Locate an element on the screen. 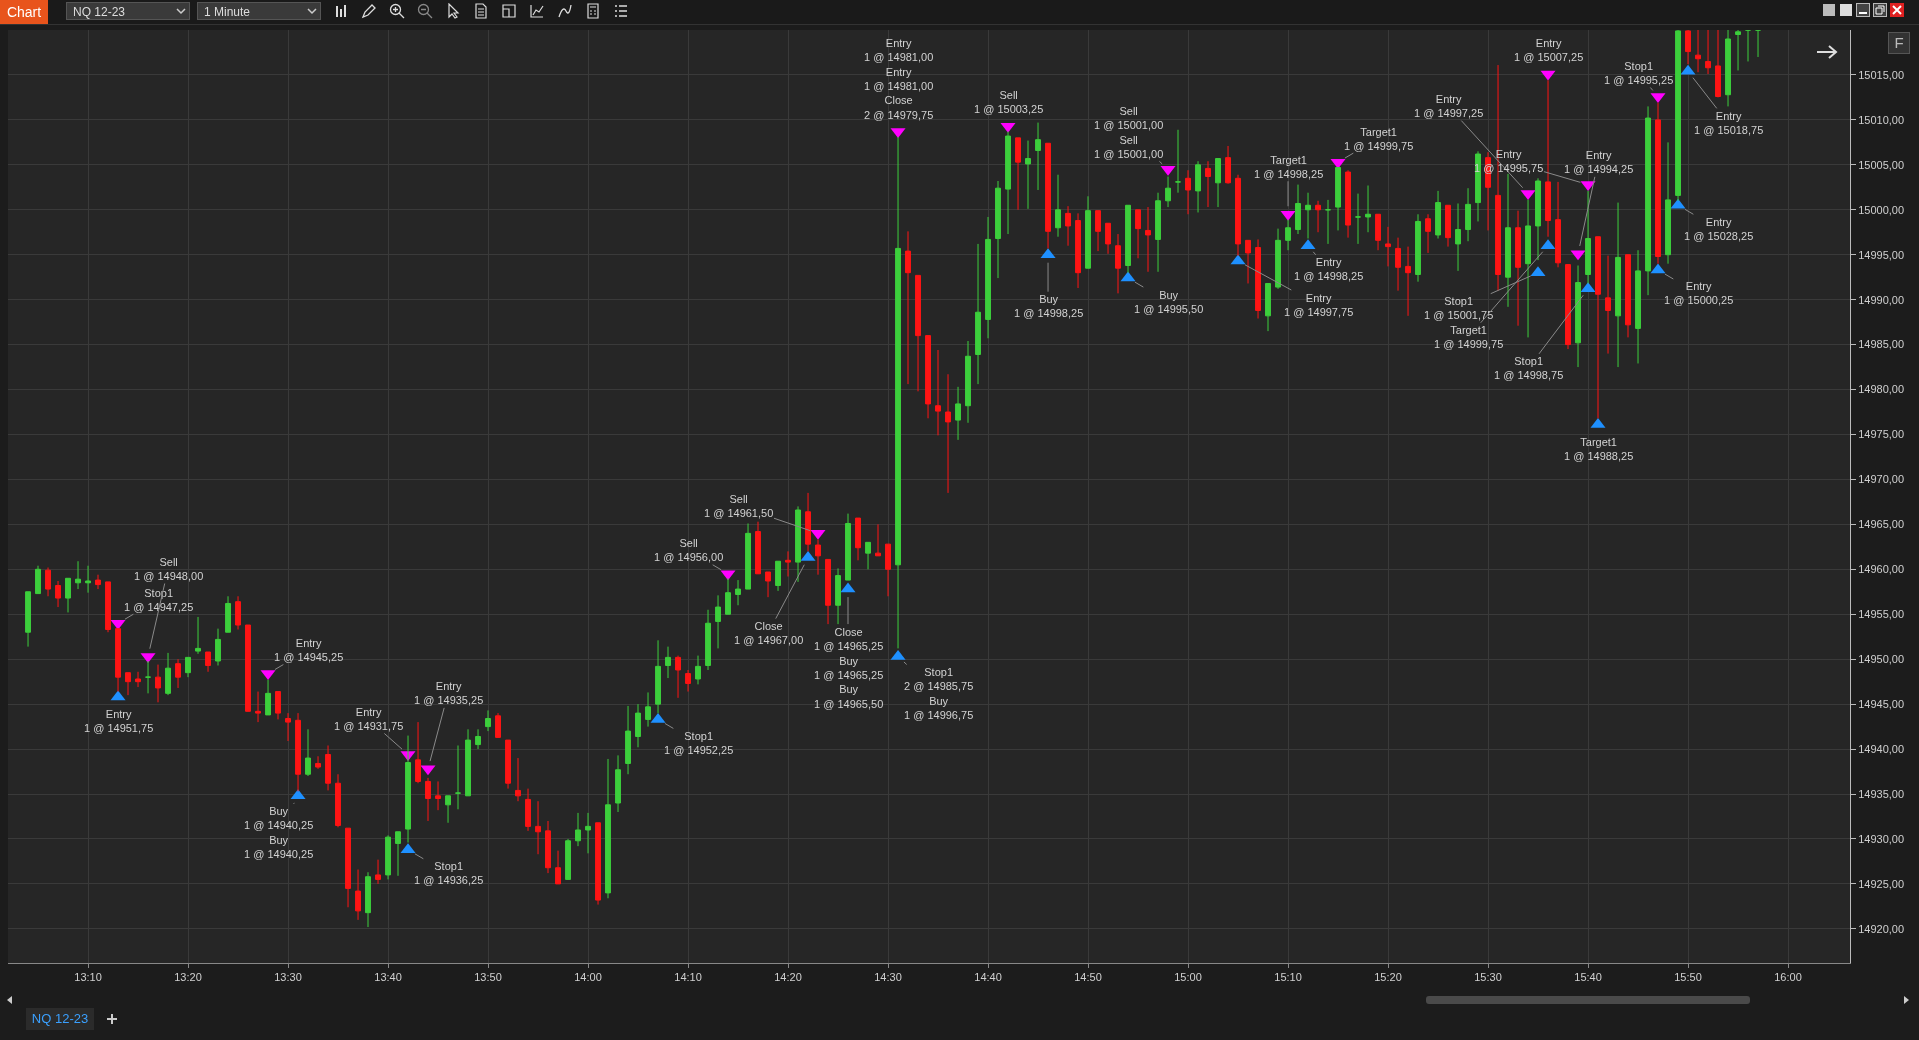  y-tick-label: 14940,00 is located at coordinates (1881, 748).